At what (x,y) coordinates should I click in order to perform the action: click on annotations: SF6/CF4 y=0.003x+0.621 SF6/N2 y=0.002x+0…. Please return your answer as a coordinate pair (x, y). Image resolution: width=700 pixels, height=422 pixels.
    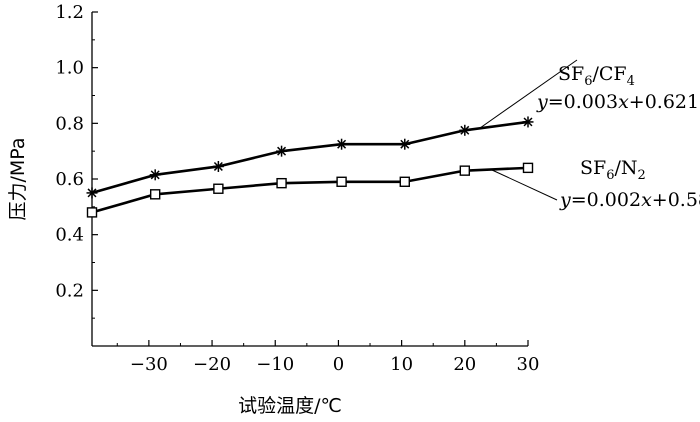
    Looking at the image, I should click on (589, 135).